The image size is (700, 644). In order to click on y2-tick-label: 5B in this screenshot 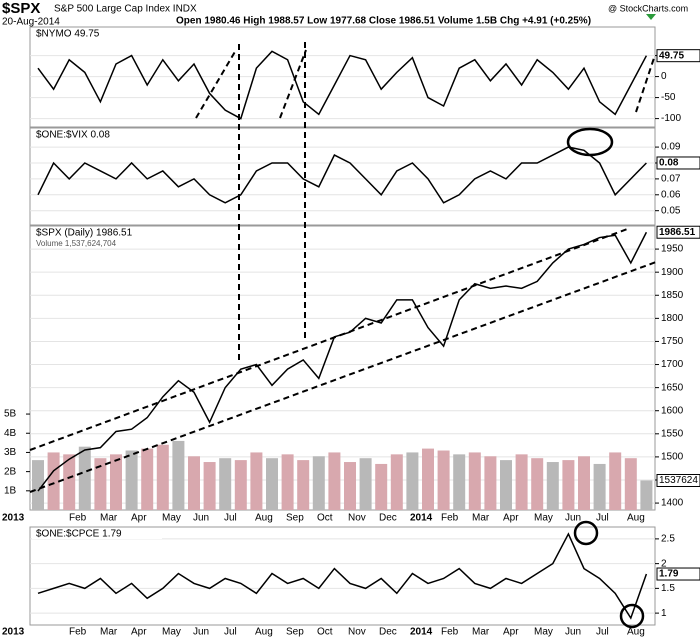, I will do `click(10, 414)`.